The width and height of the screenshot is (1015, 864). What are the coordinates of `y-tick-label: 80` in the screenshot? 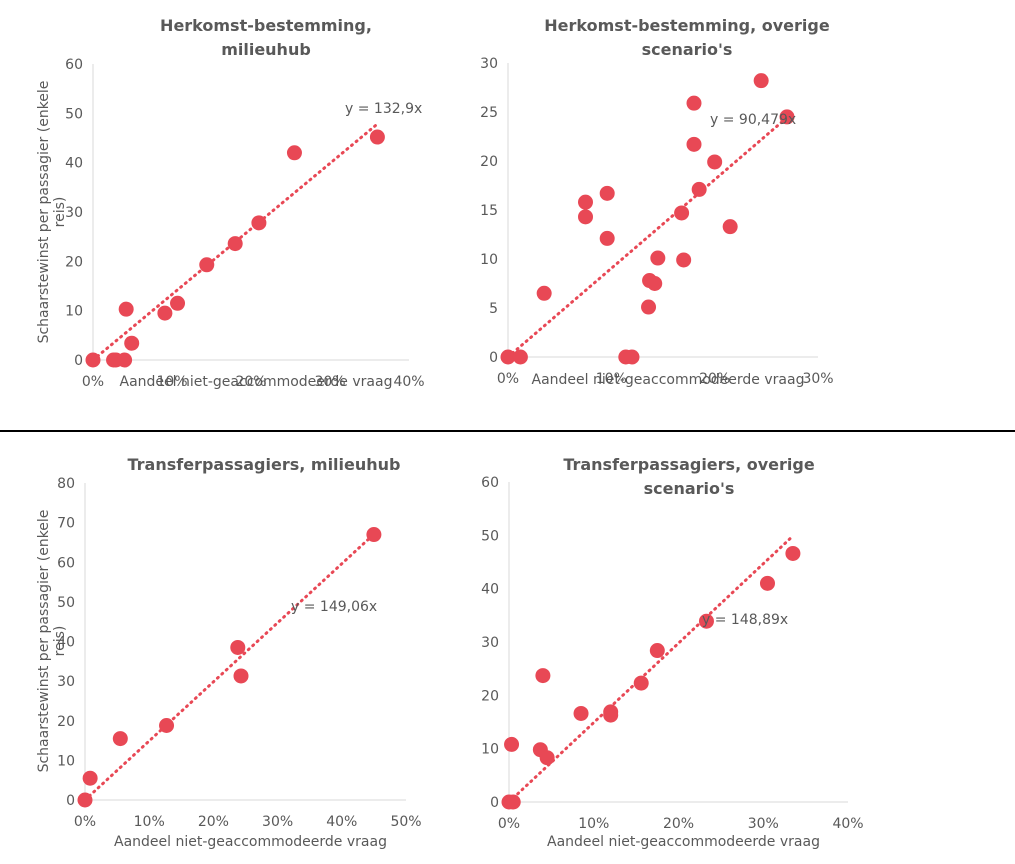 It's located at (66, 484).